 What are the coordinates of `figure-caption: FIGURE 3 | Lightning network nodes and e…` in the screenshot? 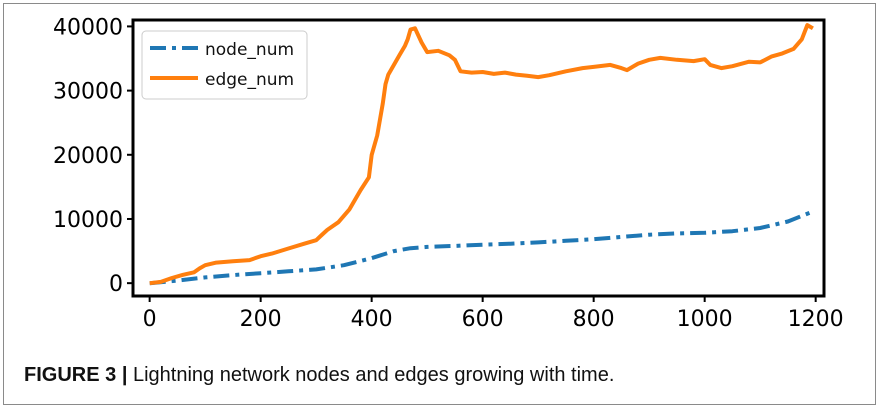 It's located at (319, 375).